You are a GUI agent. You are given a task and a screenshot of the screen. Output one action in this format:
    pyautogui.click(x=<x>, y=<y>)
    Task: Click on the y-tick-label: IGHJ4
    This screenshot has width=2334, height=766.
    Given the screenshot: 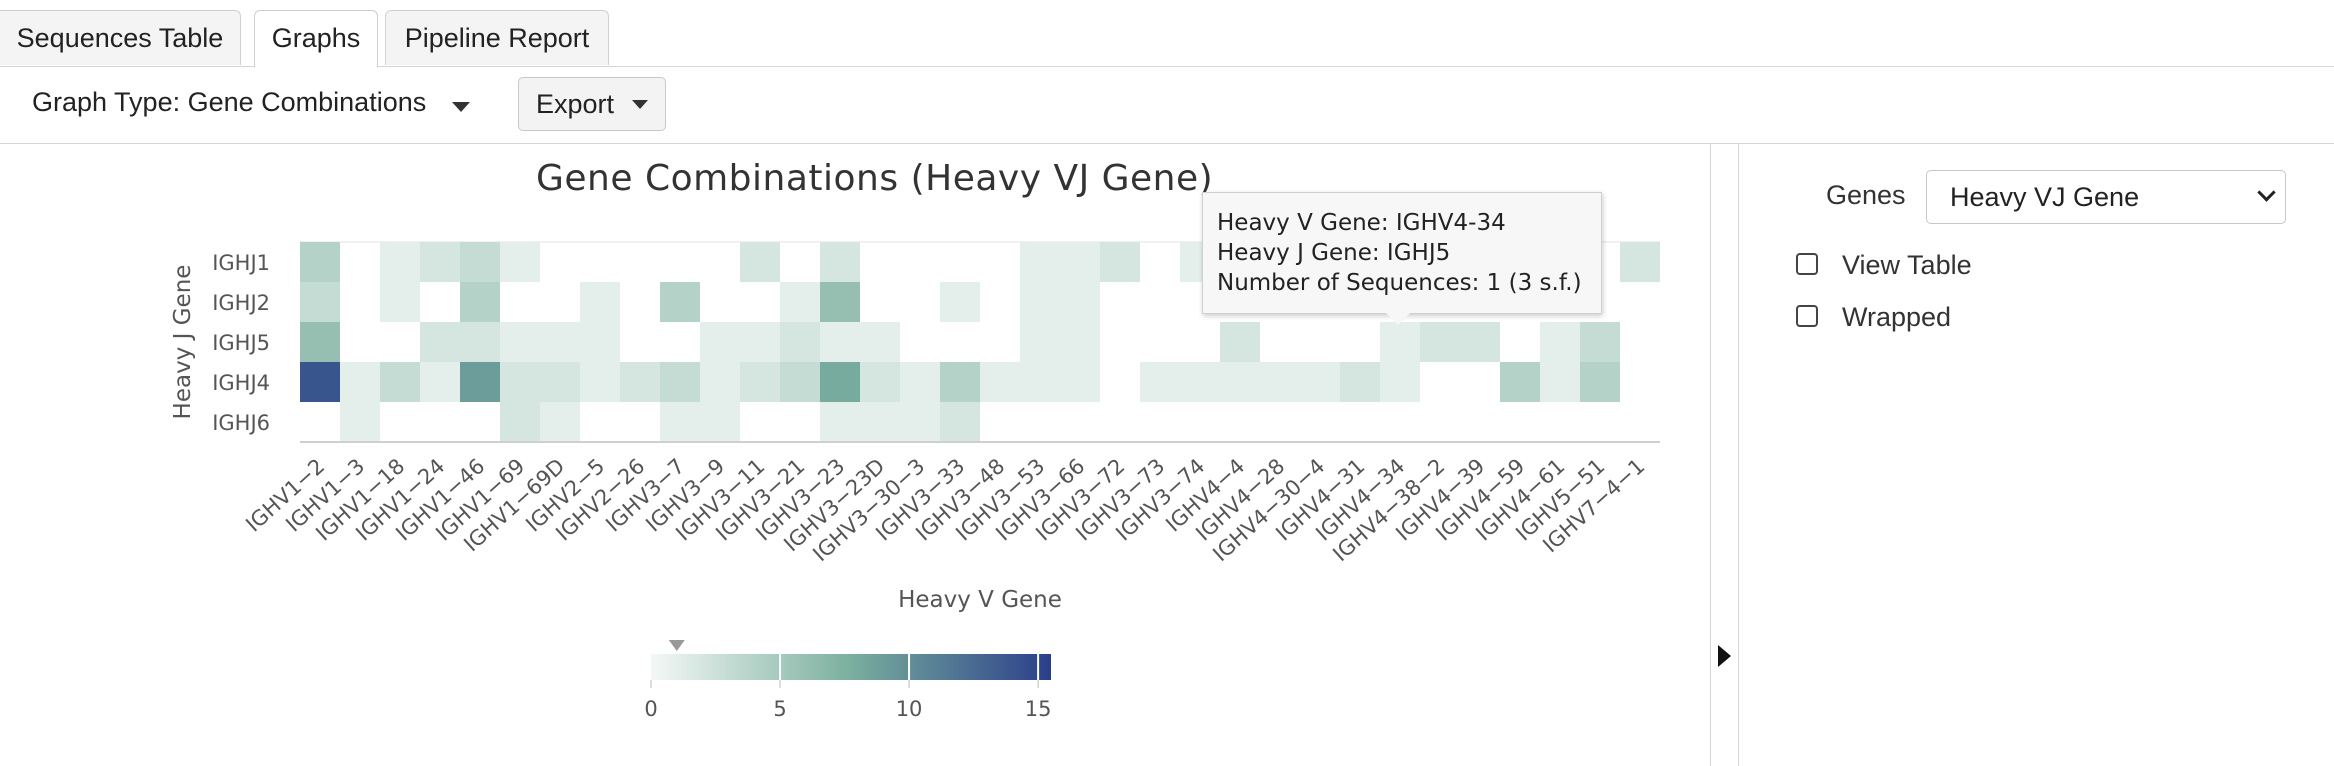 What is the action you would take?
    pyautogui.click(x=241, y=383)
    